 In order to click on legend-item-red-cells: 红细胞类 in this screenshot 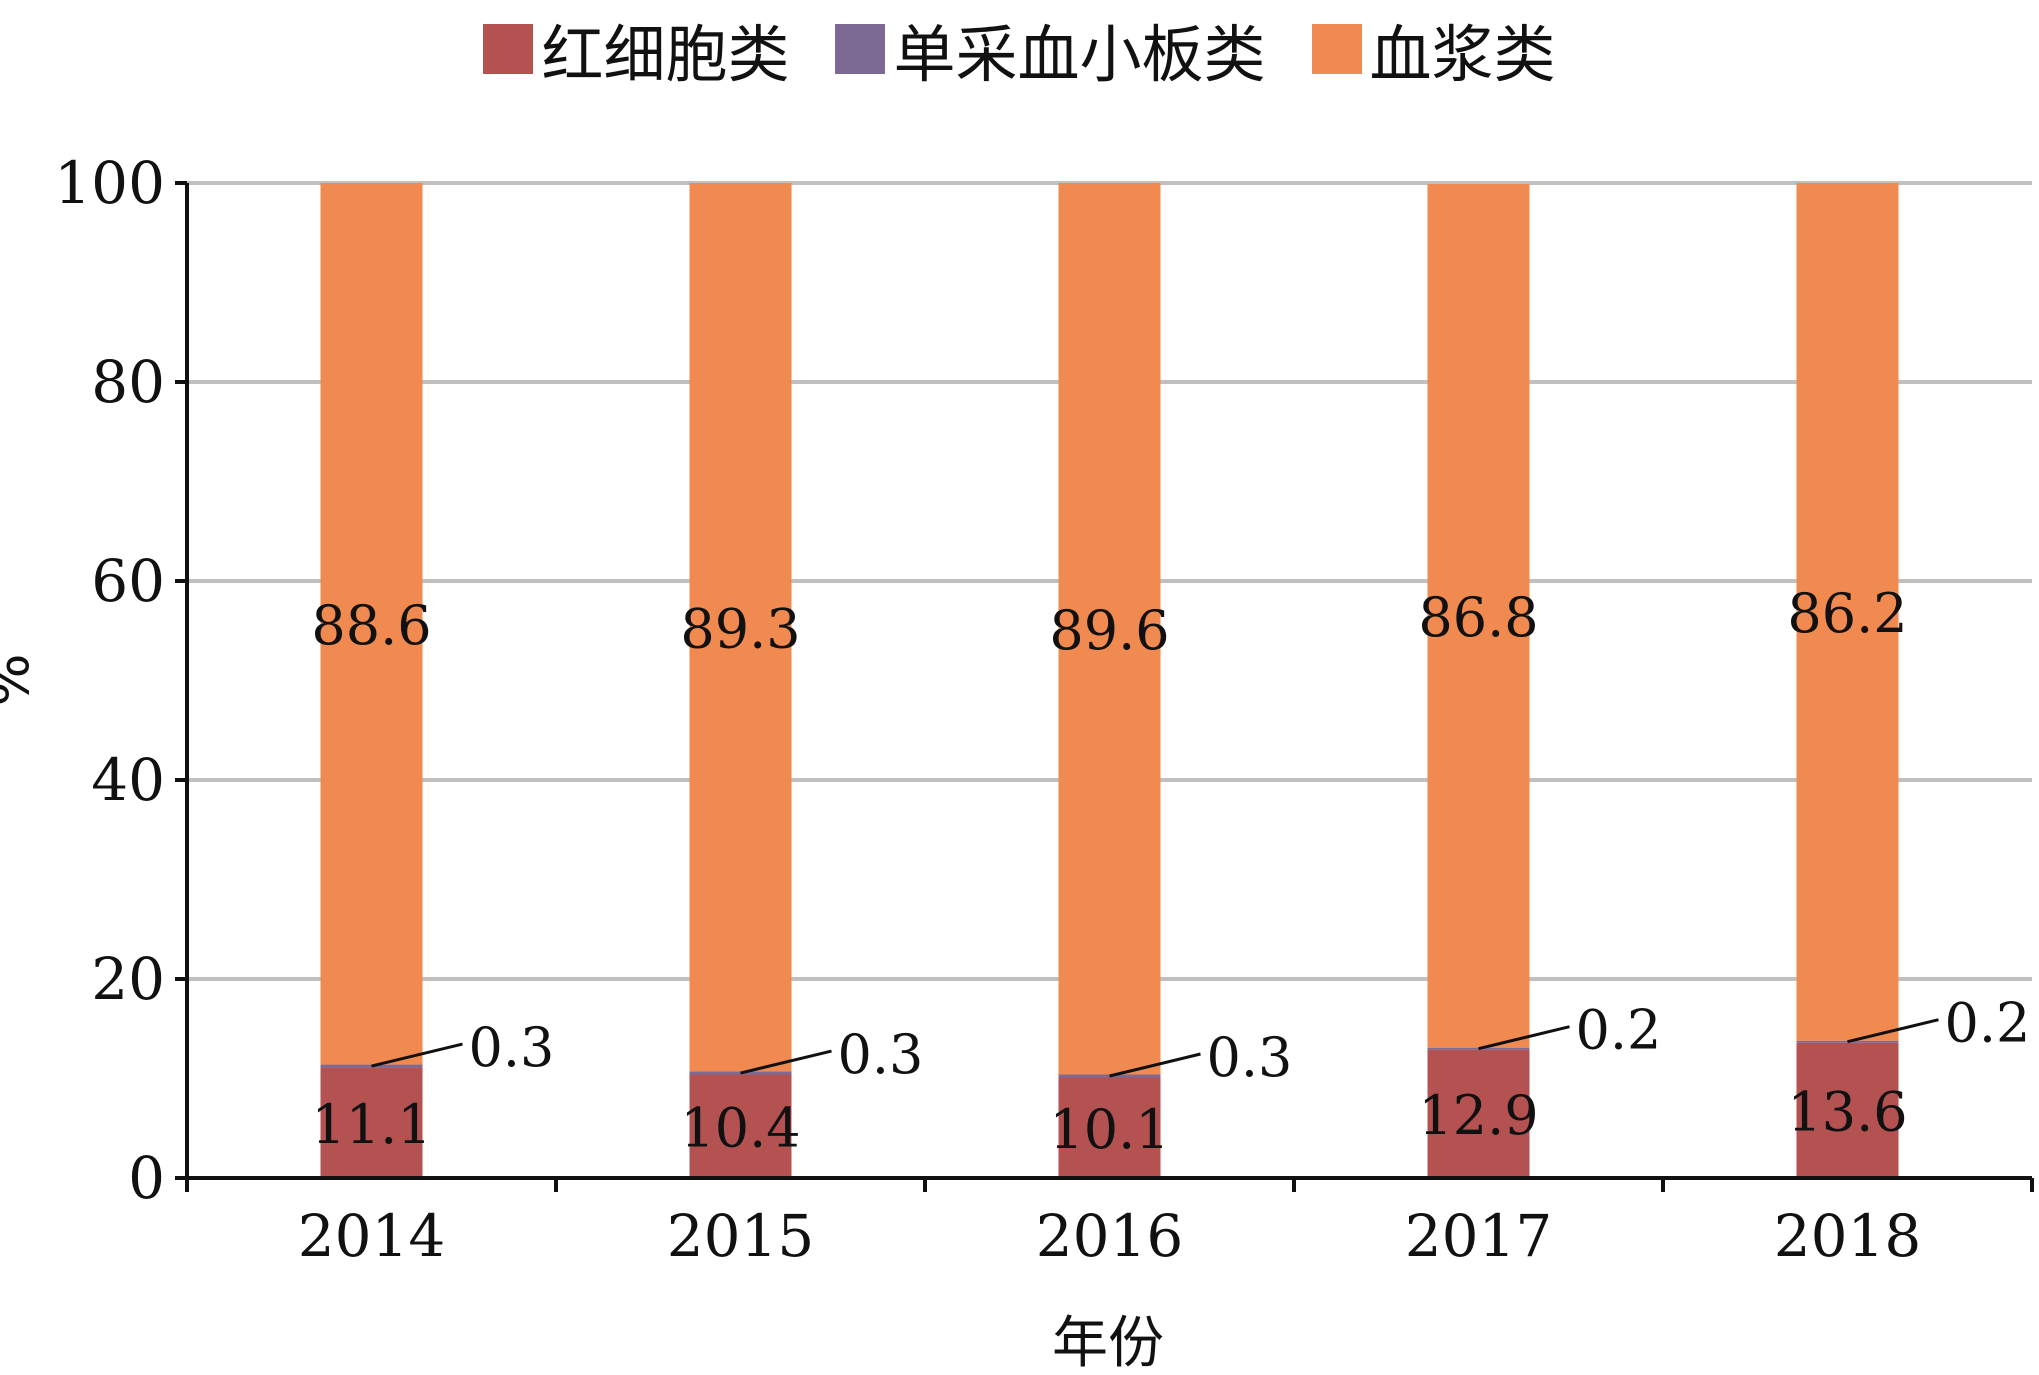, I will do `click(636, 49)`.